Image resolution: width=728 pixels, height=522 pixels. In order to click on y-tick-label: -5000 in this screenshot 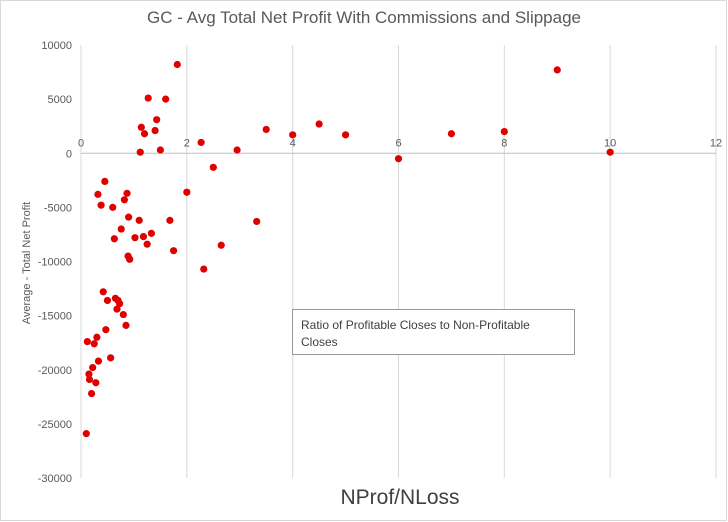, I will do `click(58, 208)`.